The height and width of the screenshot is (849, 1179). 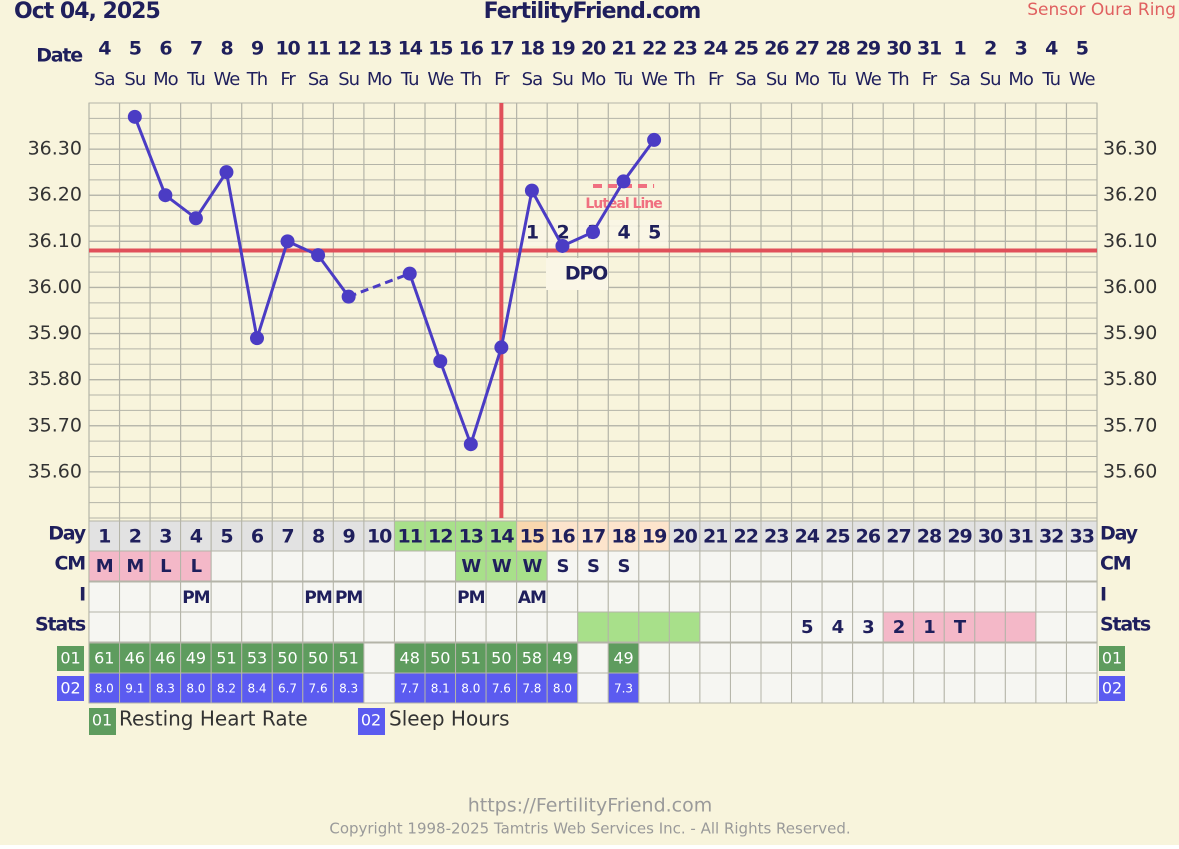 What do you see at coordinates (532, 598) in the screenshot?
I see `cell-text: AM` at bounding box center [532, 598].